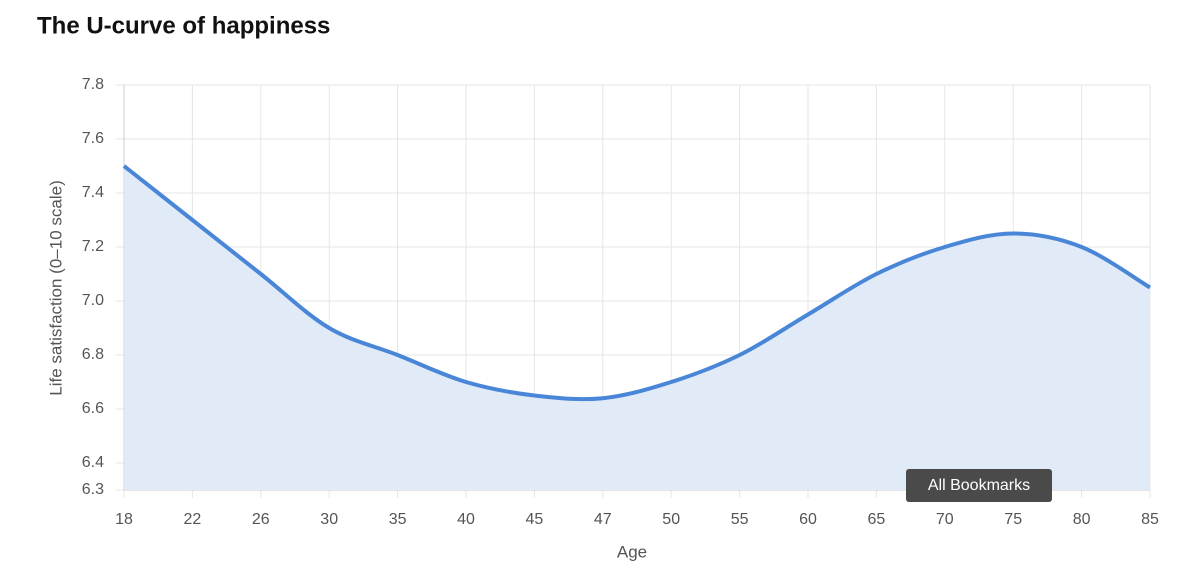 The height and width of the screenshot is (582, 1199). I want to click on x-tick-label: 35, so click(398, 519).